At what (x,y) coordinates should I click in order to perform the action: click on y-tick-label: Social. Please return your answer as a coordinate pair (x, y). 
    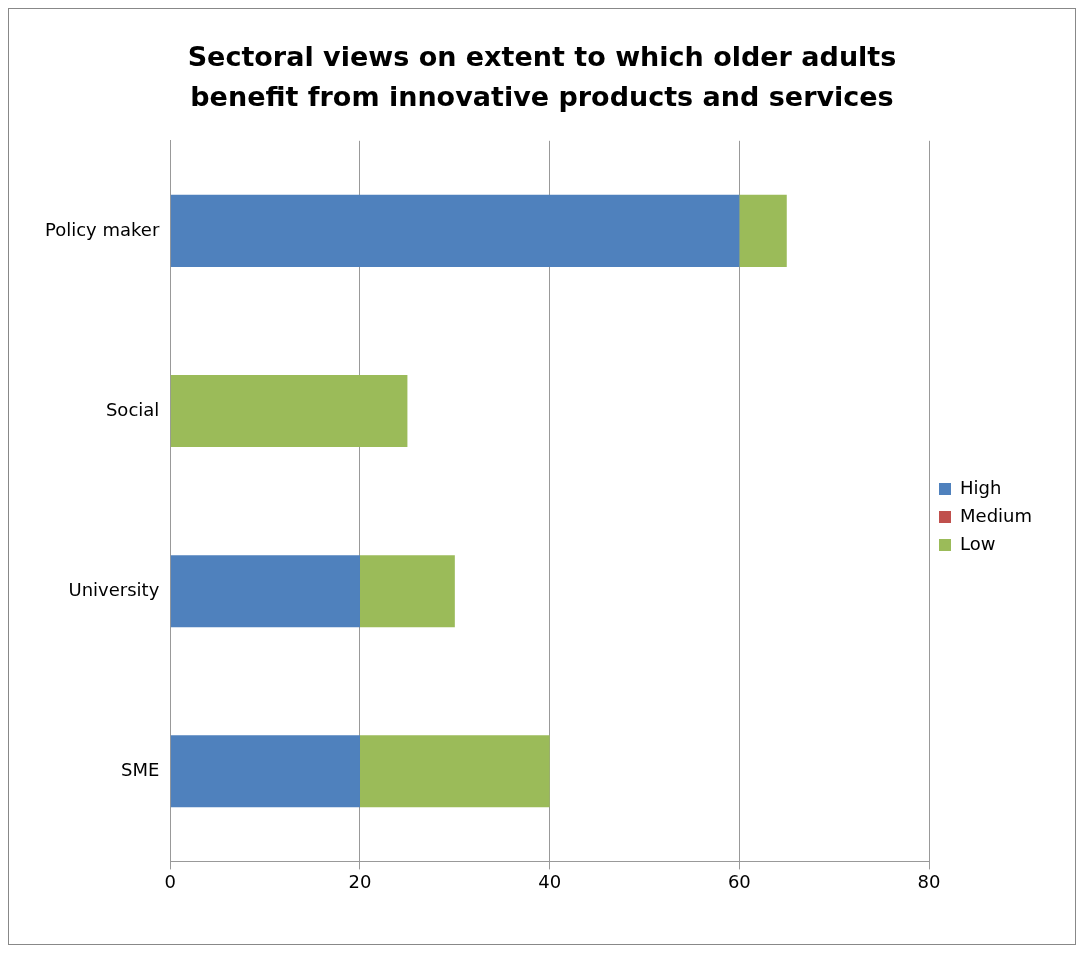
    Looking at the image, I should click on (132, 409).